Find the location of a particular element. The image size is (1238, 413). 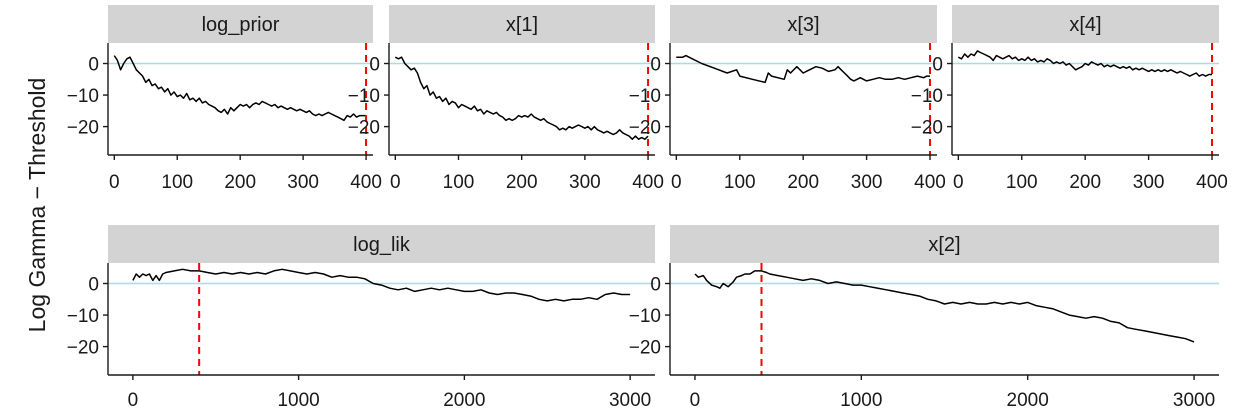

facet-0-1: x[1] 0 −10 −20 0 100 200 300 400 is located at coordinates (506, 99).